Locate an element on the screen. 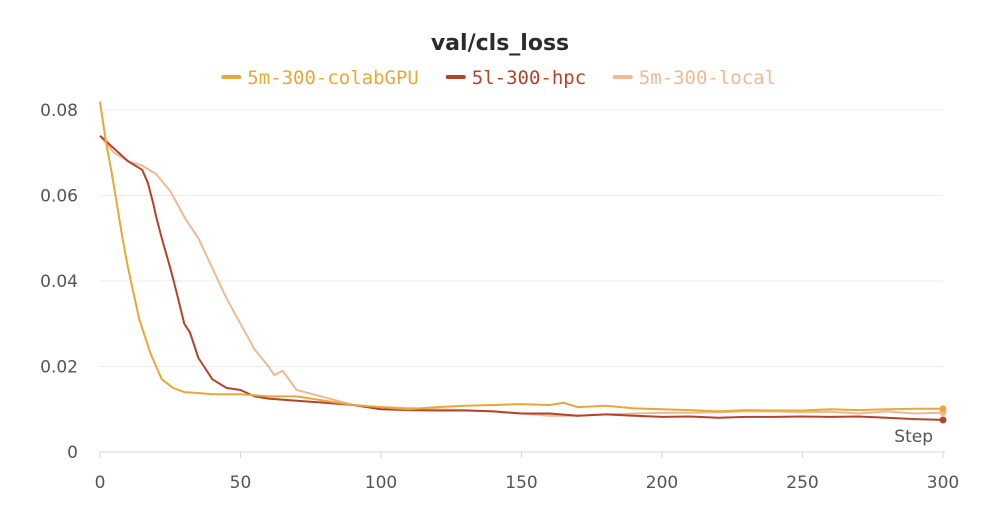  x-tick-label: 250 is located at coordinates (802, 483).